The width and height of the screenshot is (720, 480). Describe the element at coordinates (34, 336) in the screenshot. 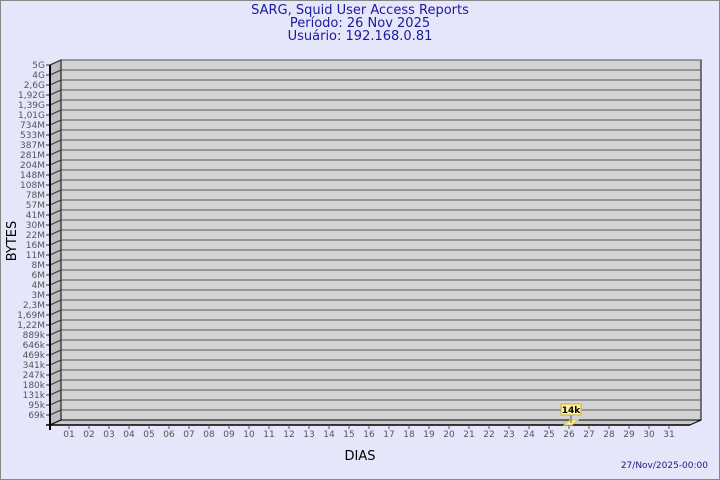

I see `y-tick-label: 889k` at that location.